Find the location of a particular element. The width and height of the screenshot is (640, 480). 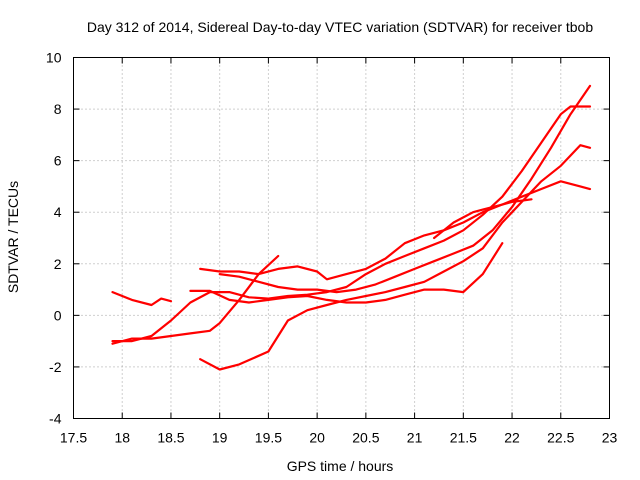

x-tick-label: 20 is located at coordinates (317, 438).